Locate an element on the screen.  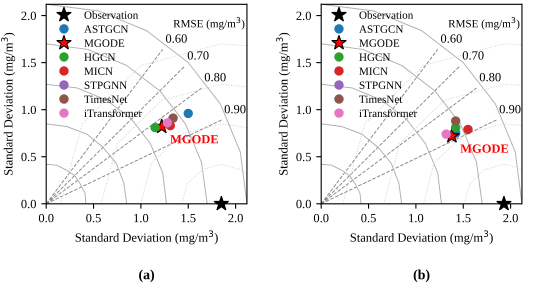
text: (a) is located at coordinates (146, 276).